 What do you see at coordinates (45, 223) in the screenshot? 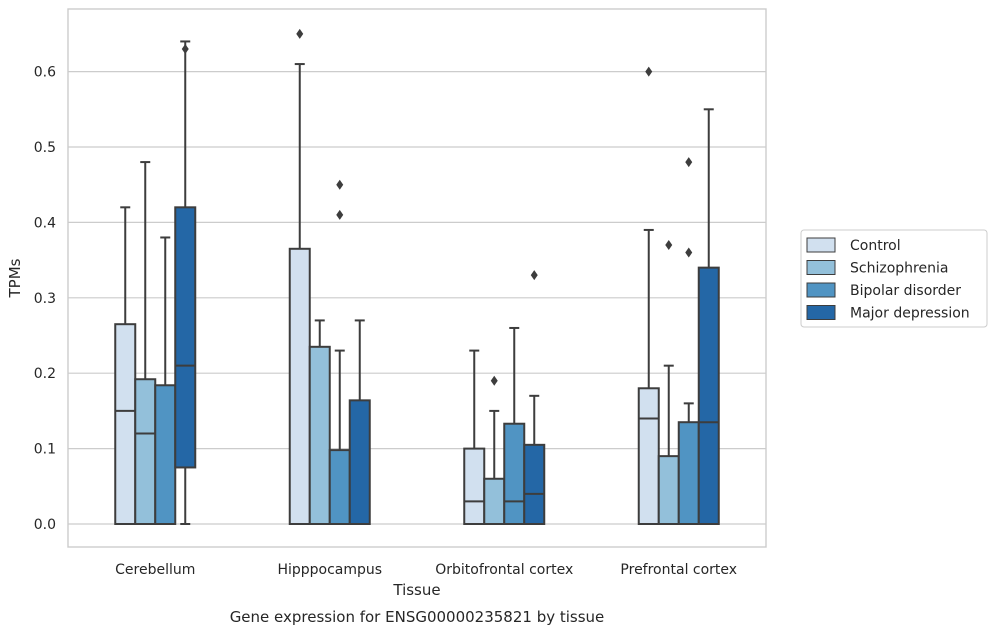
I see `y-tick-label: 0.4` at bounding box center [45, 223].